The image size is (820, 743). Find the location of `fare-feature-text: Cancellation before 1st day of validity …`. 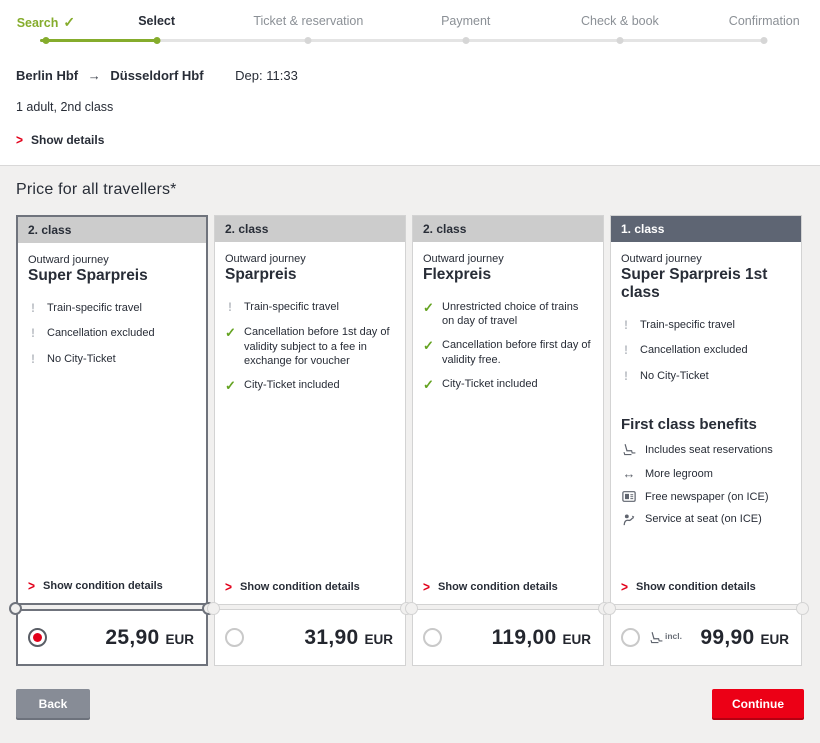

fare-feature-text: Cancellation before 1st day of validity … is located at coordinates (317, 346).